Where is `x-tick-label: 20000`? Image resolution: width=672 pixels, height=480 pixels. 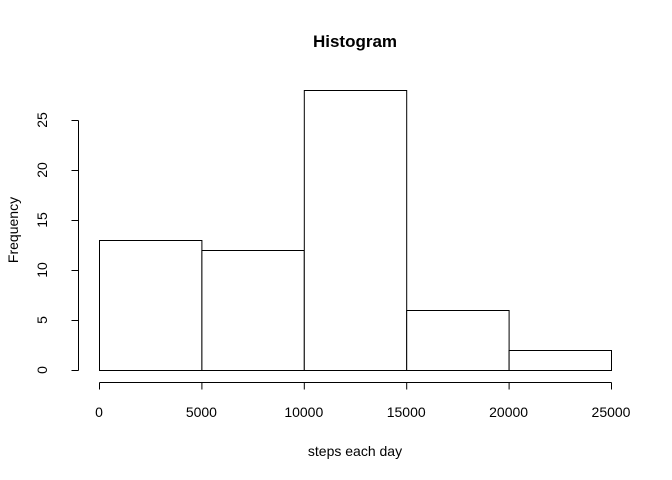
x-tick-label: 20000 is located at coordinates (508, 412).